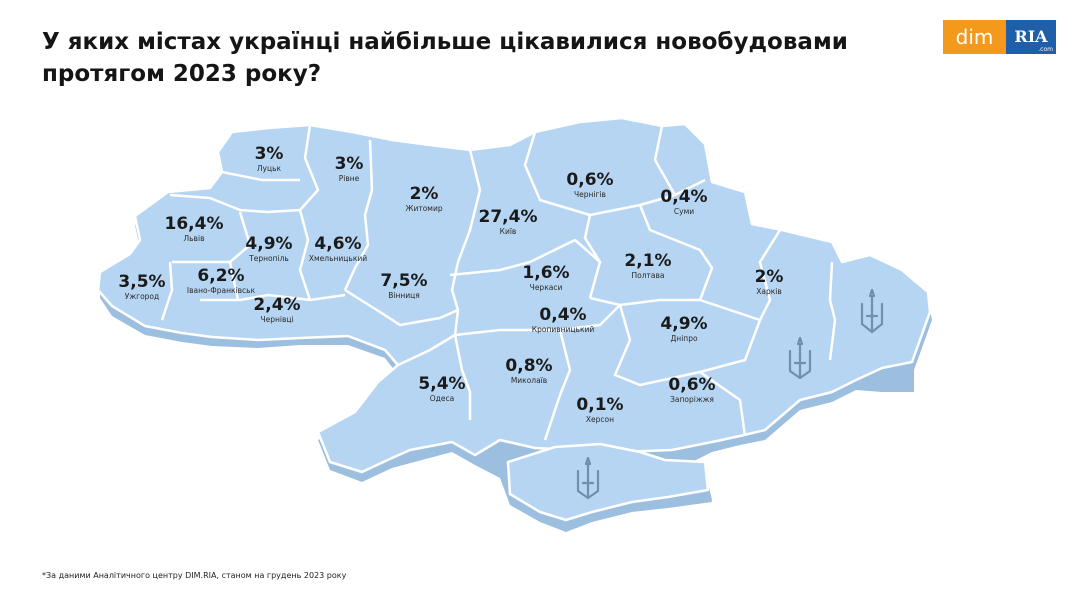 The height and width of the screenshot is (612, 1076). I want to click on city-name: Полтава, so click(647, 275).